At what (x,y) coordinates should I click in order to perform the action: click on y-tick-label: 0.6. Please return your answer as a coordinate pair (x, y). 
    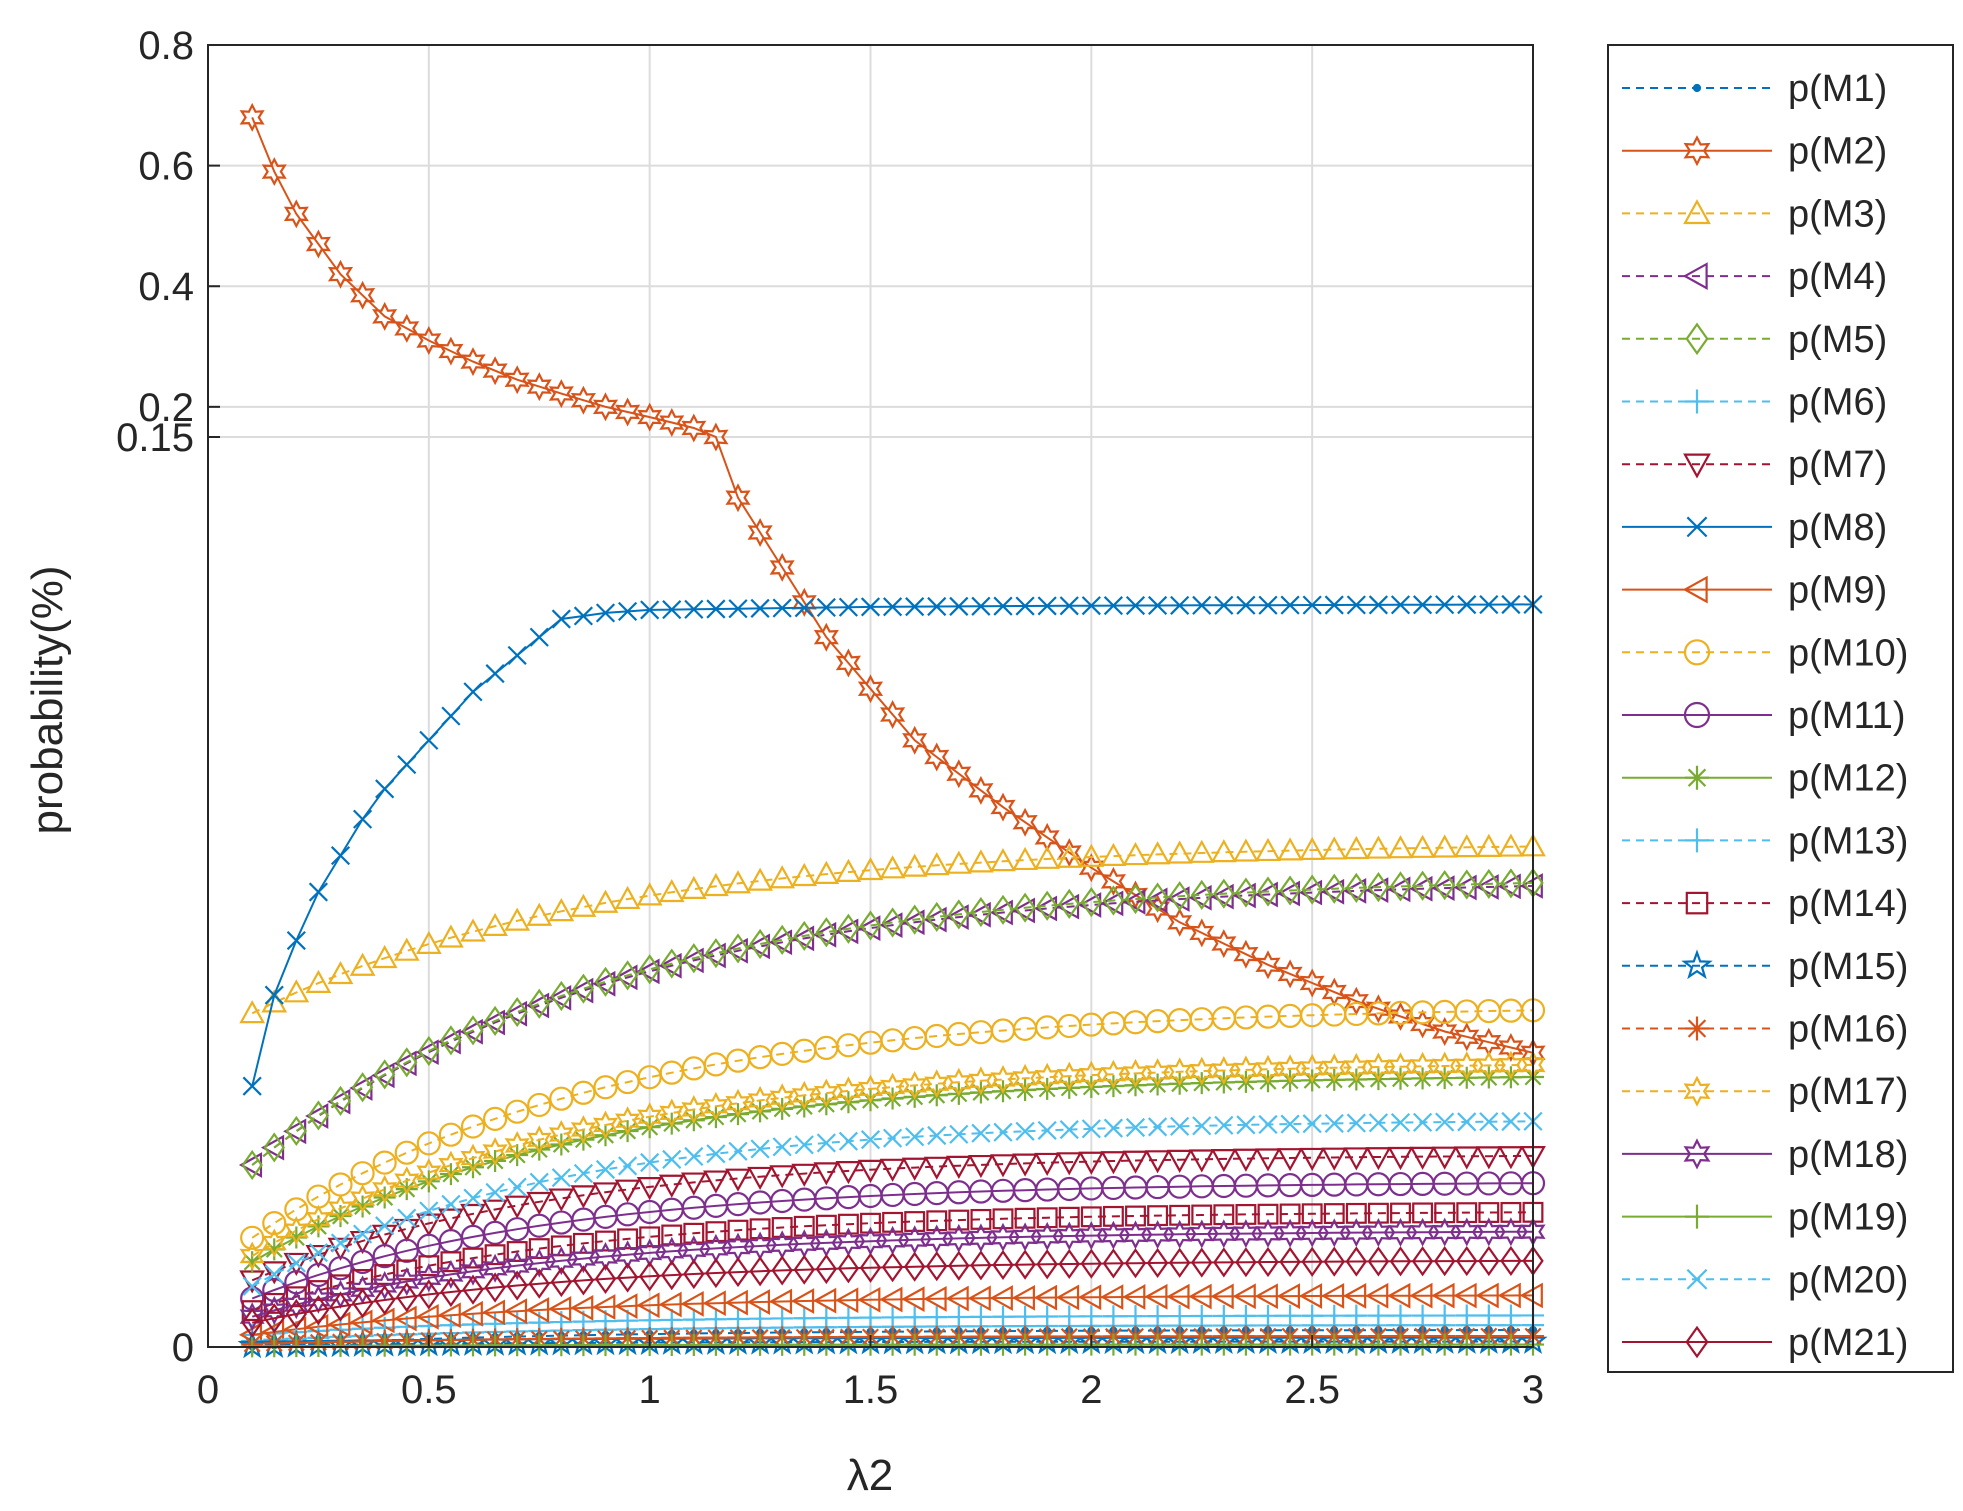
    Looking at the image, I should click on (166, 167).